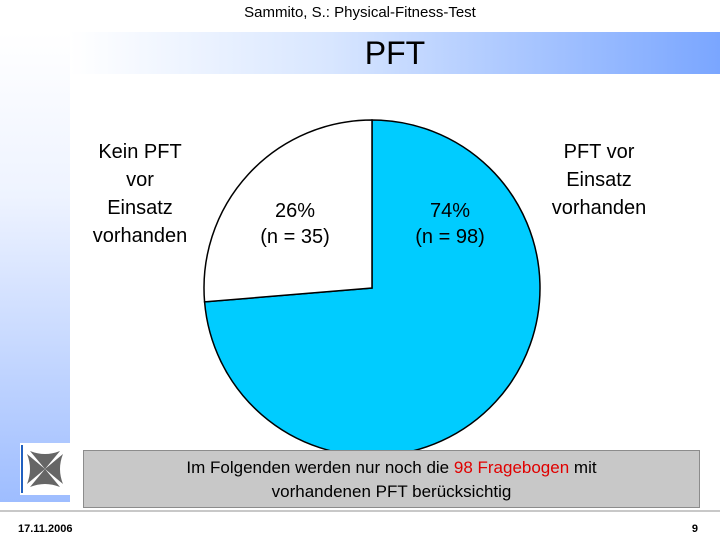 The width and height of the screenshot is (720, 540). Describe the element at coordinates (391, 491) in the screenshot. I see `note-line-2: vorhandenen PFT berücksichtig` at that location.